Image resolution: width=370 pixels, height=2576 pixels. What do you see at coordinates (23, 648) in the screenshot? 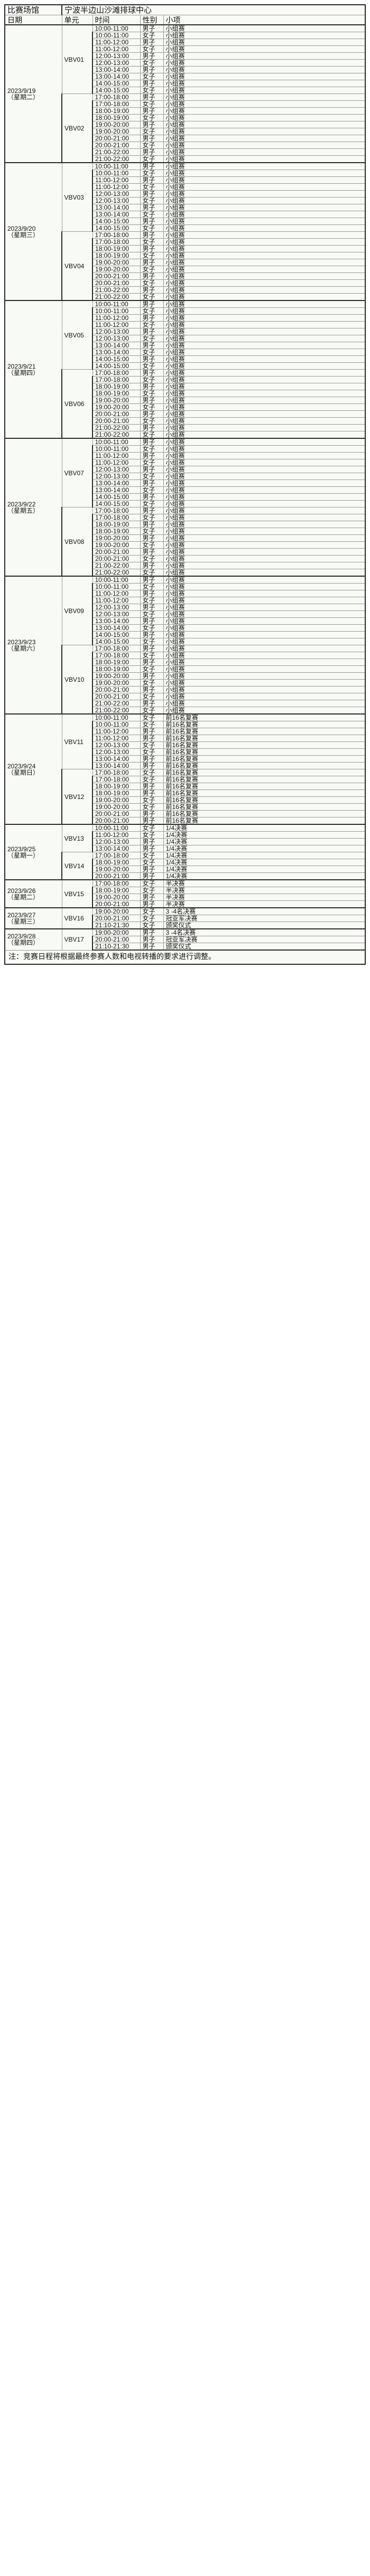
I see `weekday-value: （星期六）` at bounding box center [23, 648].